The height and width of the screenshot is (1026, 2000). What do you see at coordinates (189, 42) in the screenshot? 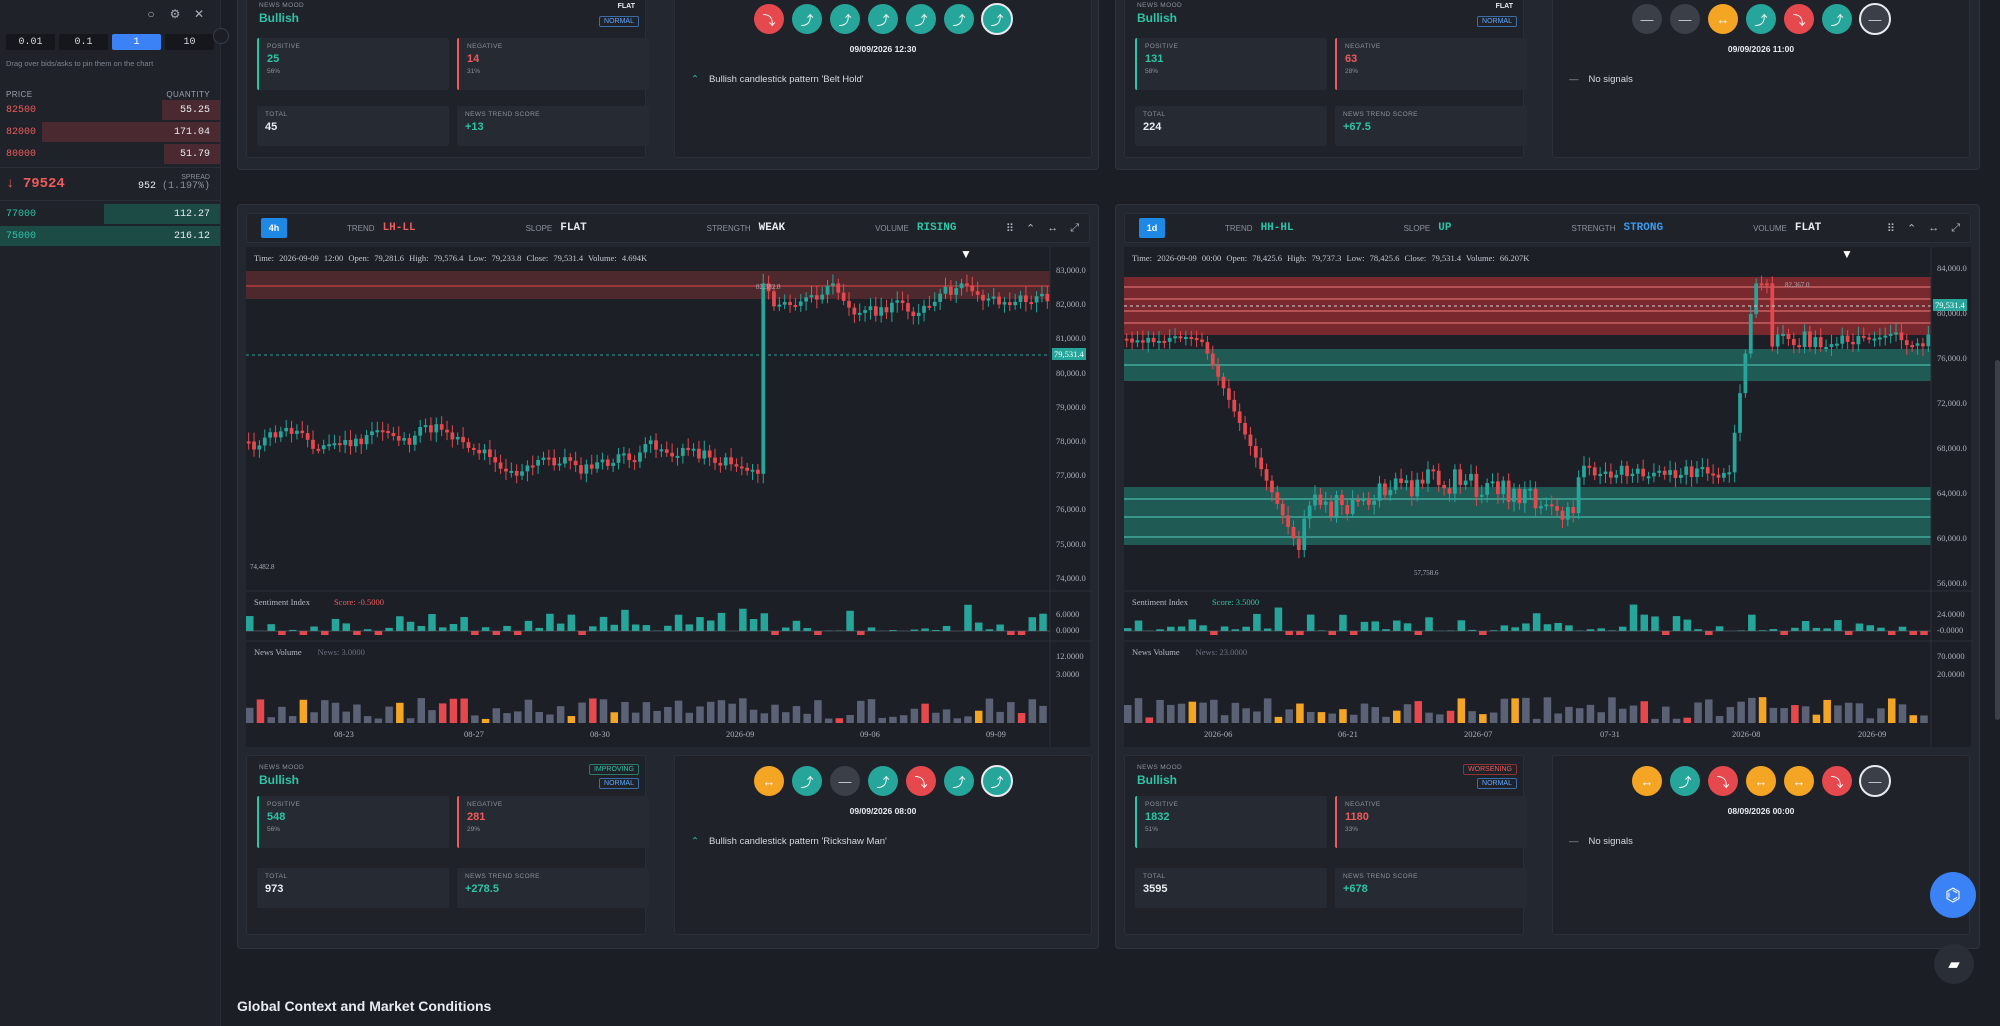
I see `granularity-option: 10` at bounding box center [189, 42].